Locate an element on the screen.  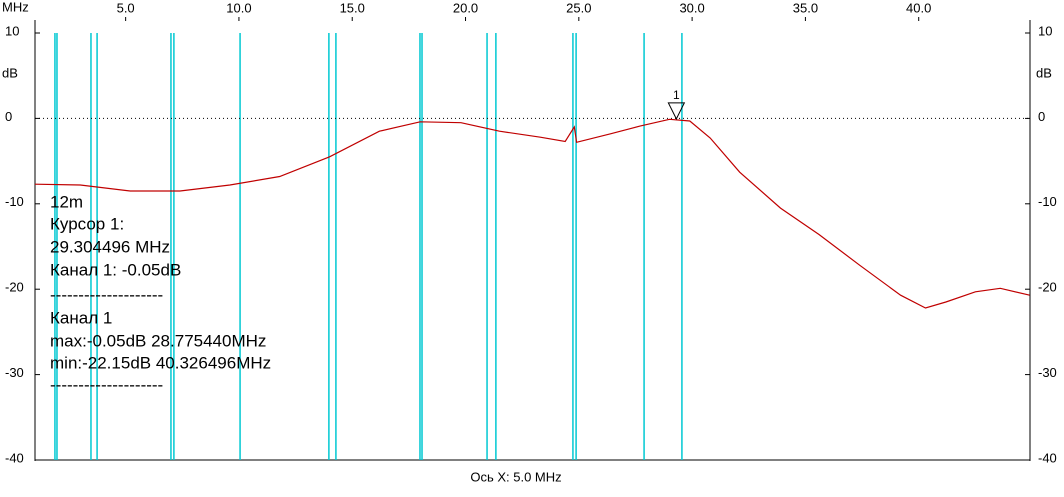
y2-tick-label: -10 is located at coordinates (1047, 201).